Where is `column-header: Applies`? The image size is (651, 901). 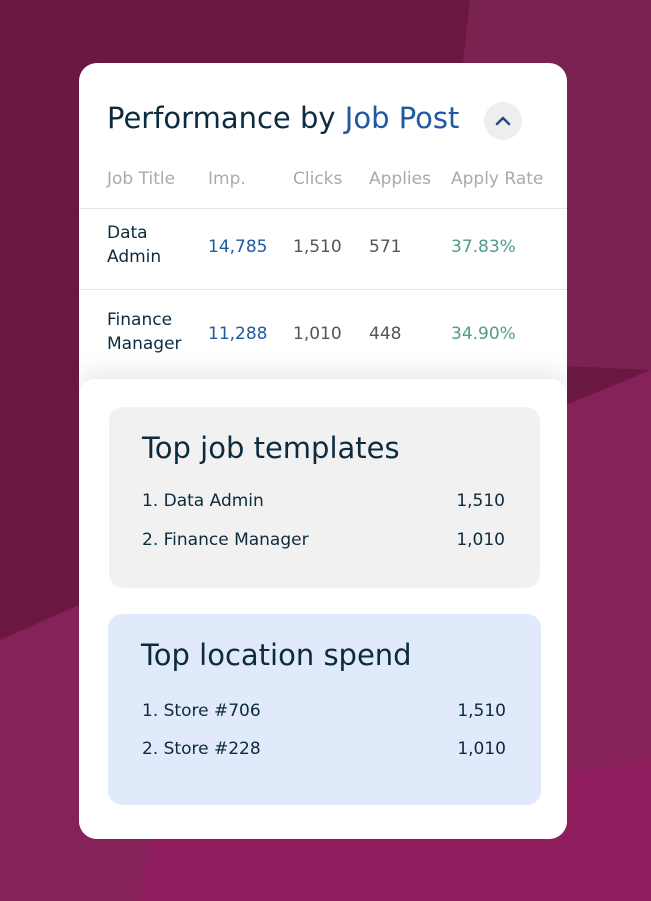 column-header: Applies is located at coordinates (400, 179).